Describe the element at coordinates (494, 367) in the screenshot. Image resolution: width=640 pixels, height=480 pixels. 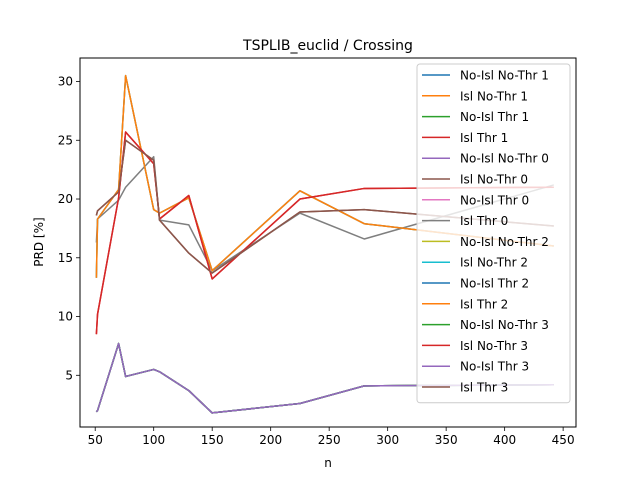
I see `legend-label-14: No-Isl Thr 3` at that location.